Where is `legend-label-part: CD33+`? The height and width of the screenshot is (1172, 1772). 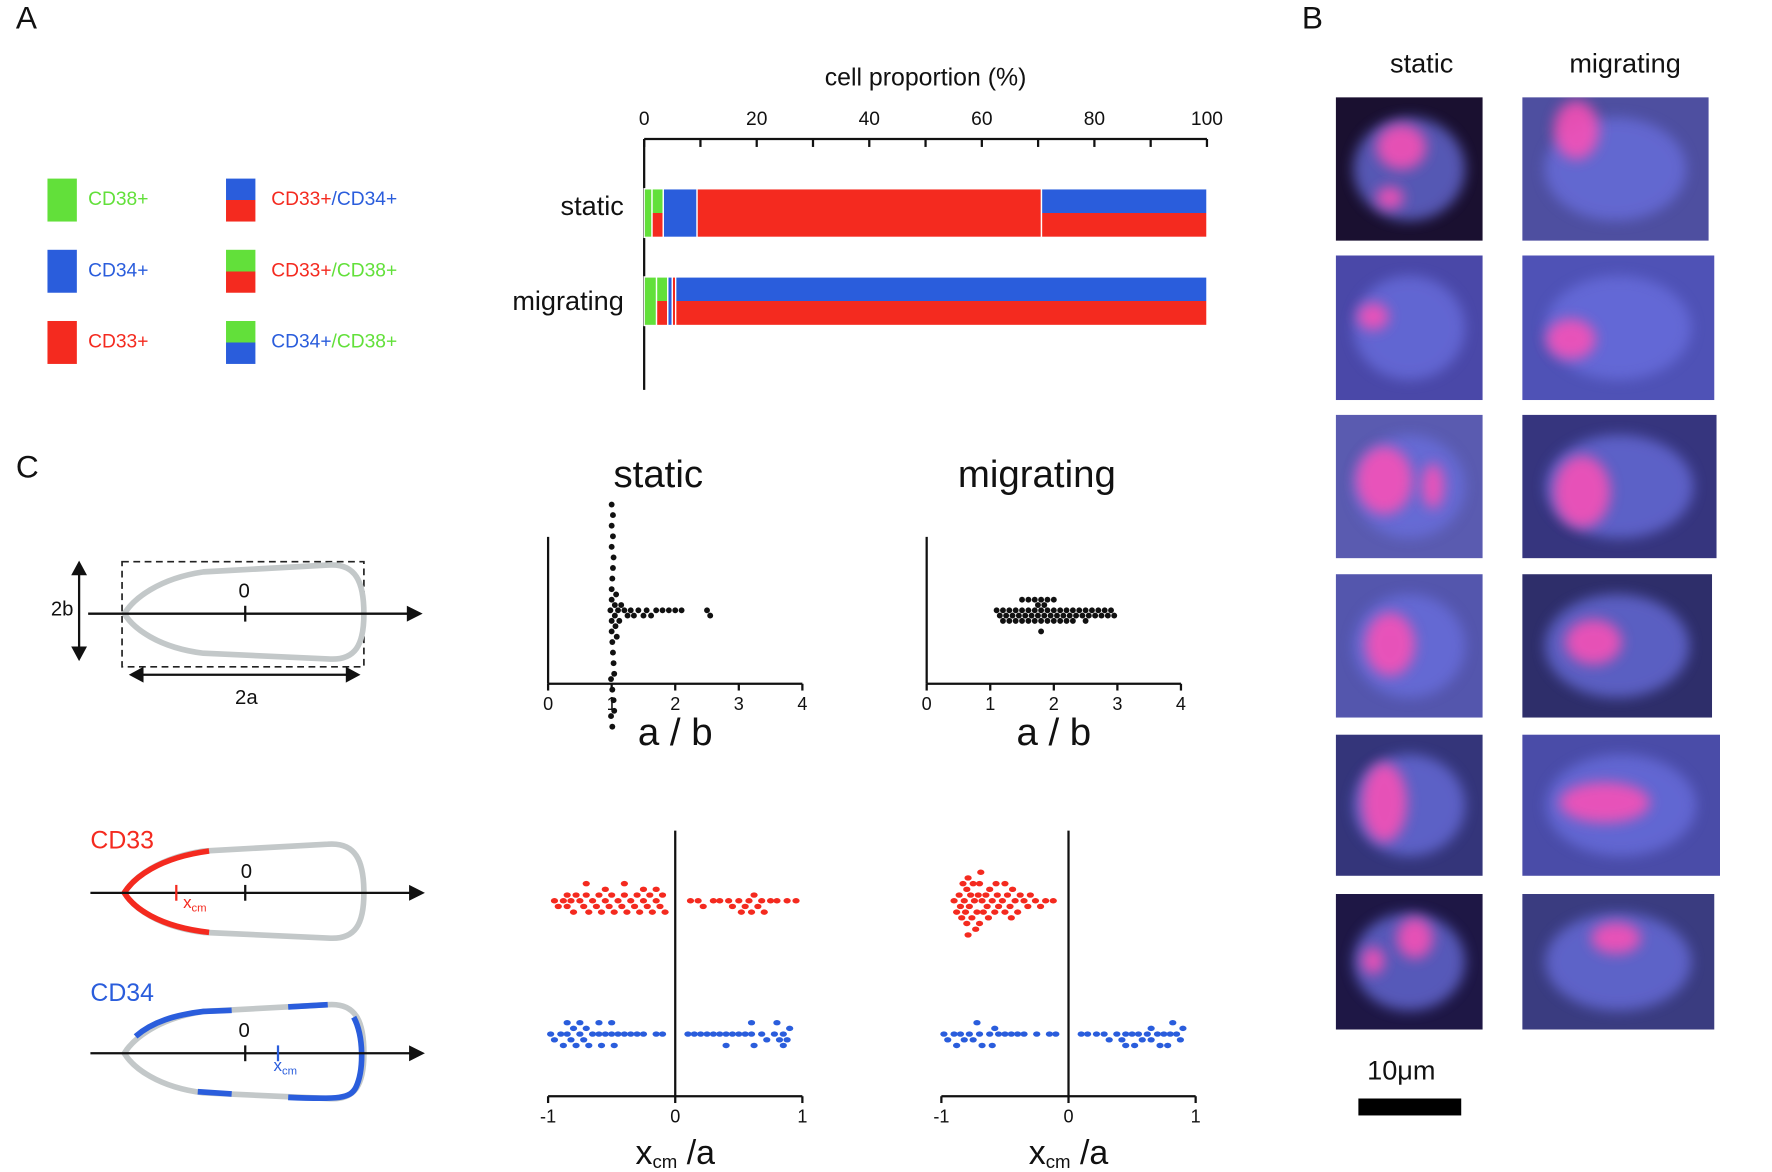 legend-label-part: CD33+ is located at coordinates (301, 270).